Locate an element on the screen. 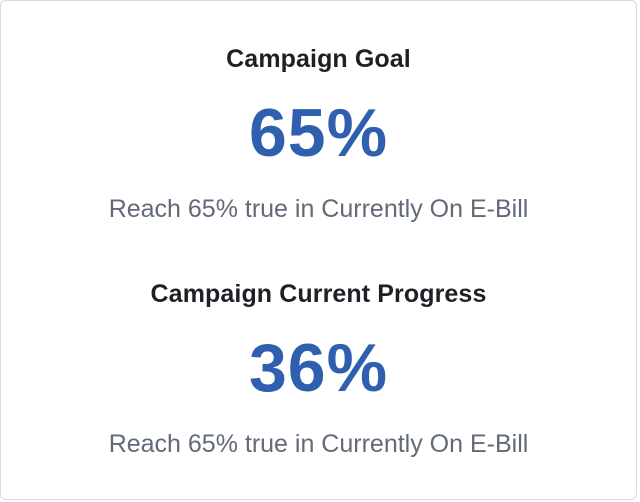  campaign-goal-description: Reach 65% true in Currently On E-Bill is located at coordinates (318, 209).